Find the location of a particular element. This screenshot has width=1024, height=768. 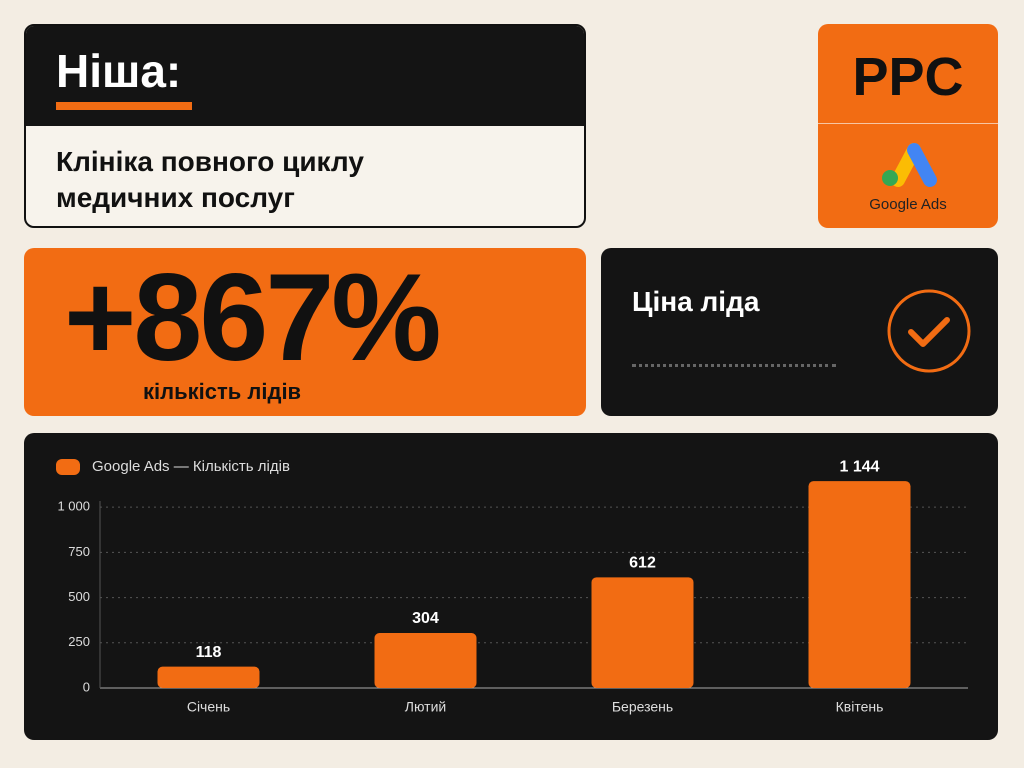

divider is located at coordinates (908, 123).